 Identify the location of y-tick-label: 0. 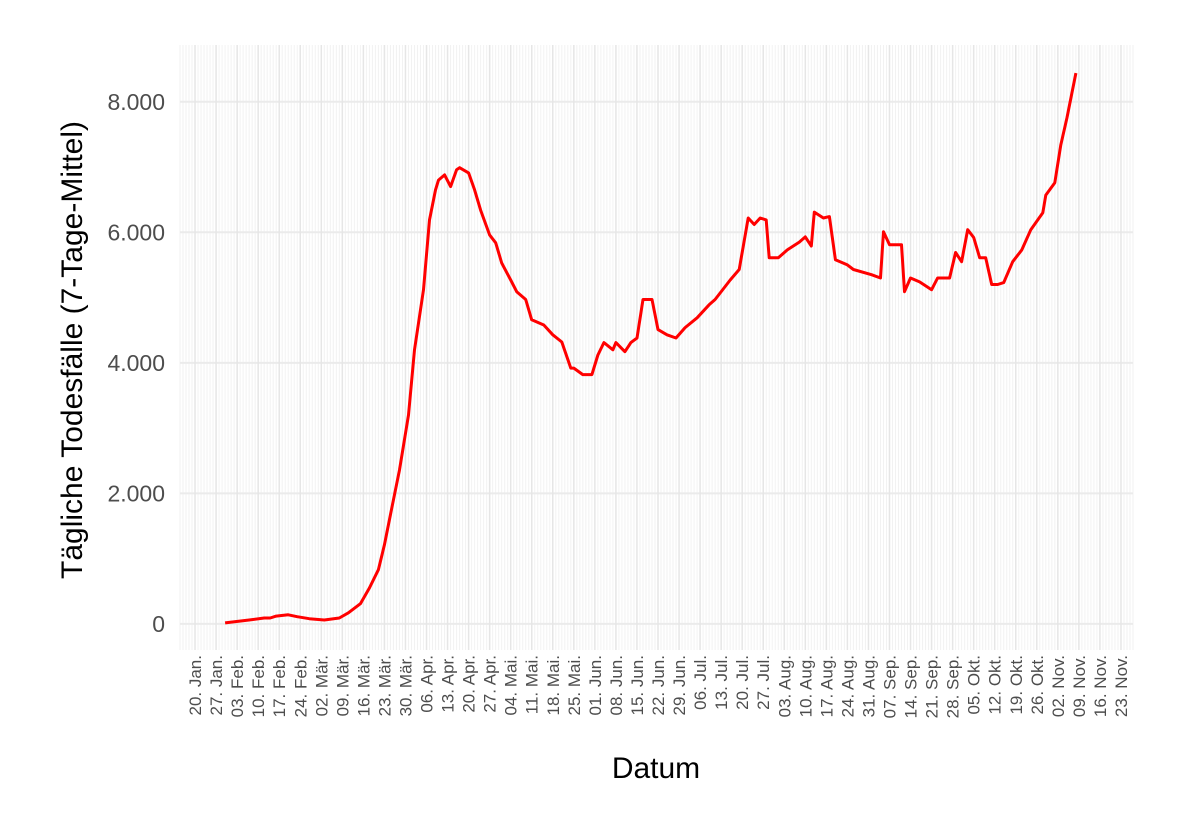
(158, 624).